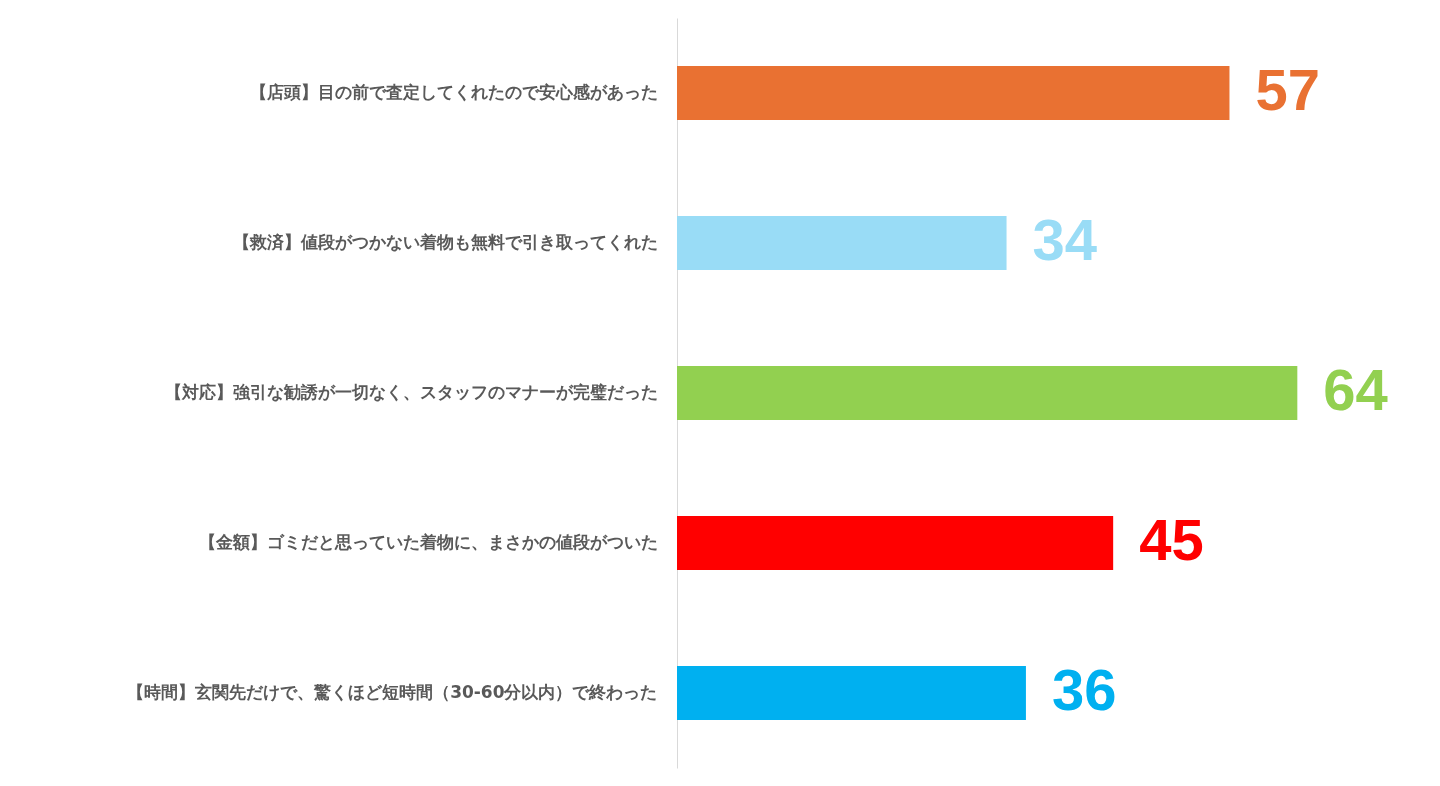 This screenshot has height=786, width=1440. Describe the element at coordinates (1171, 539) in the screenshot. I see `data-label: 45` at that location.